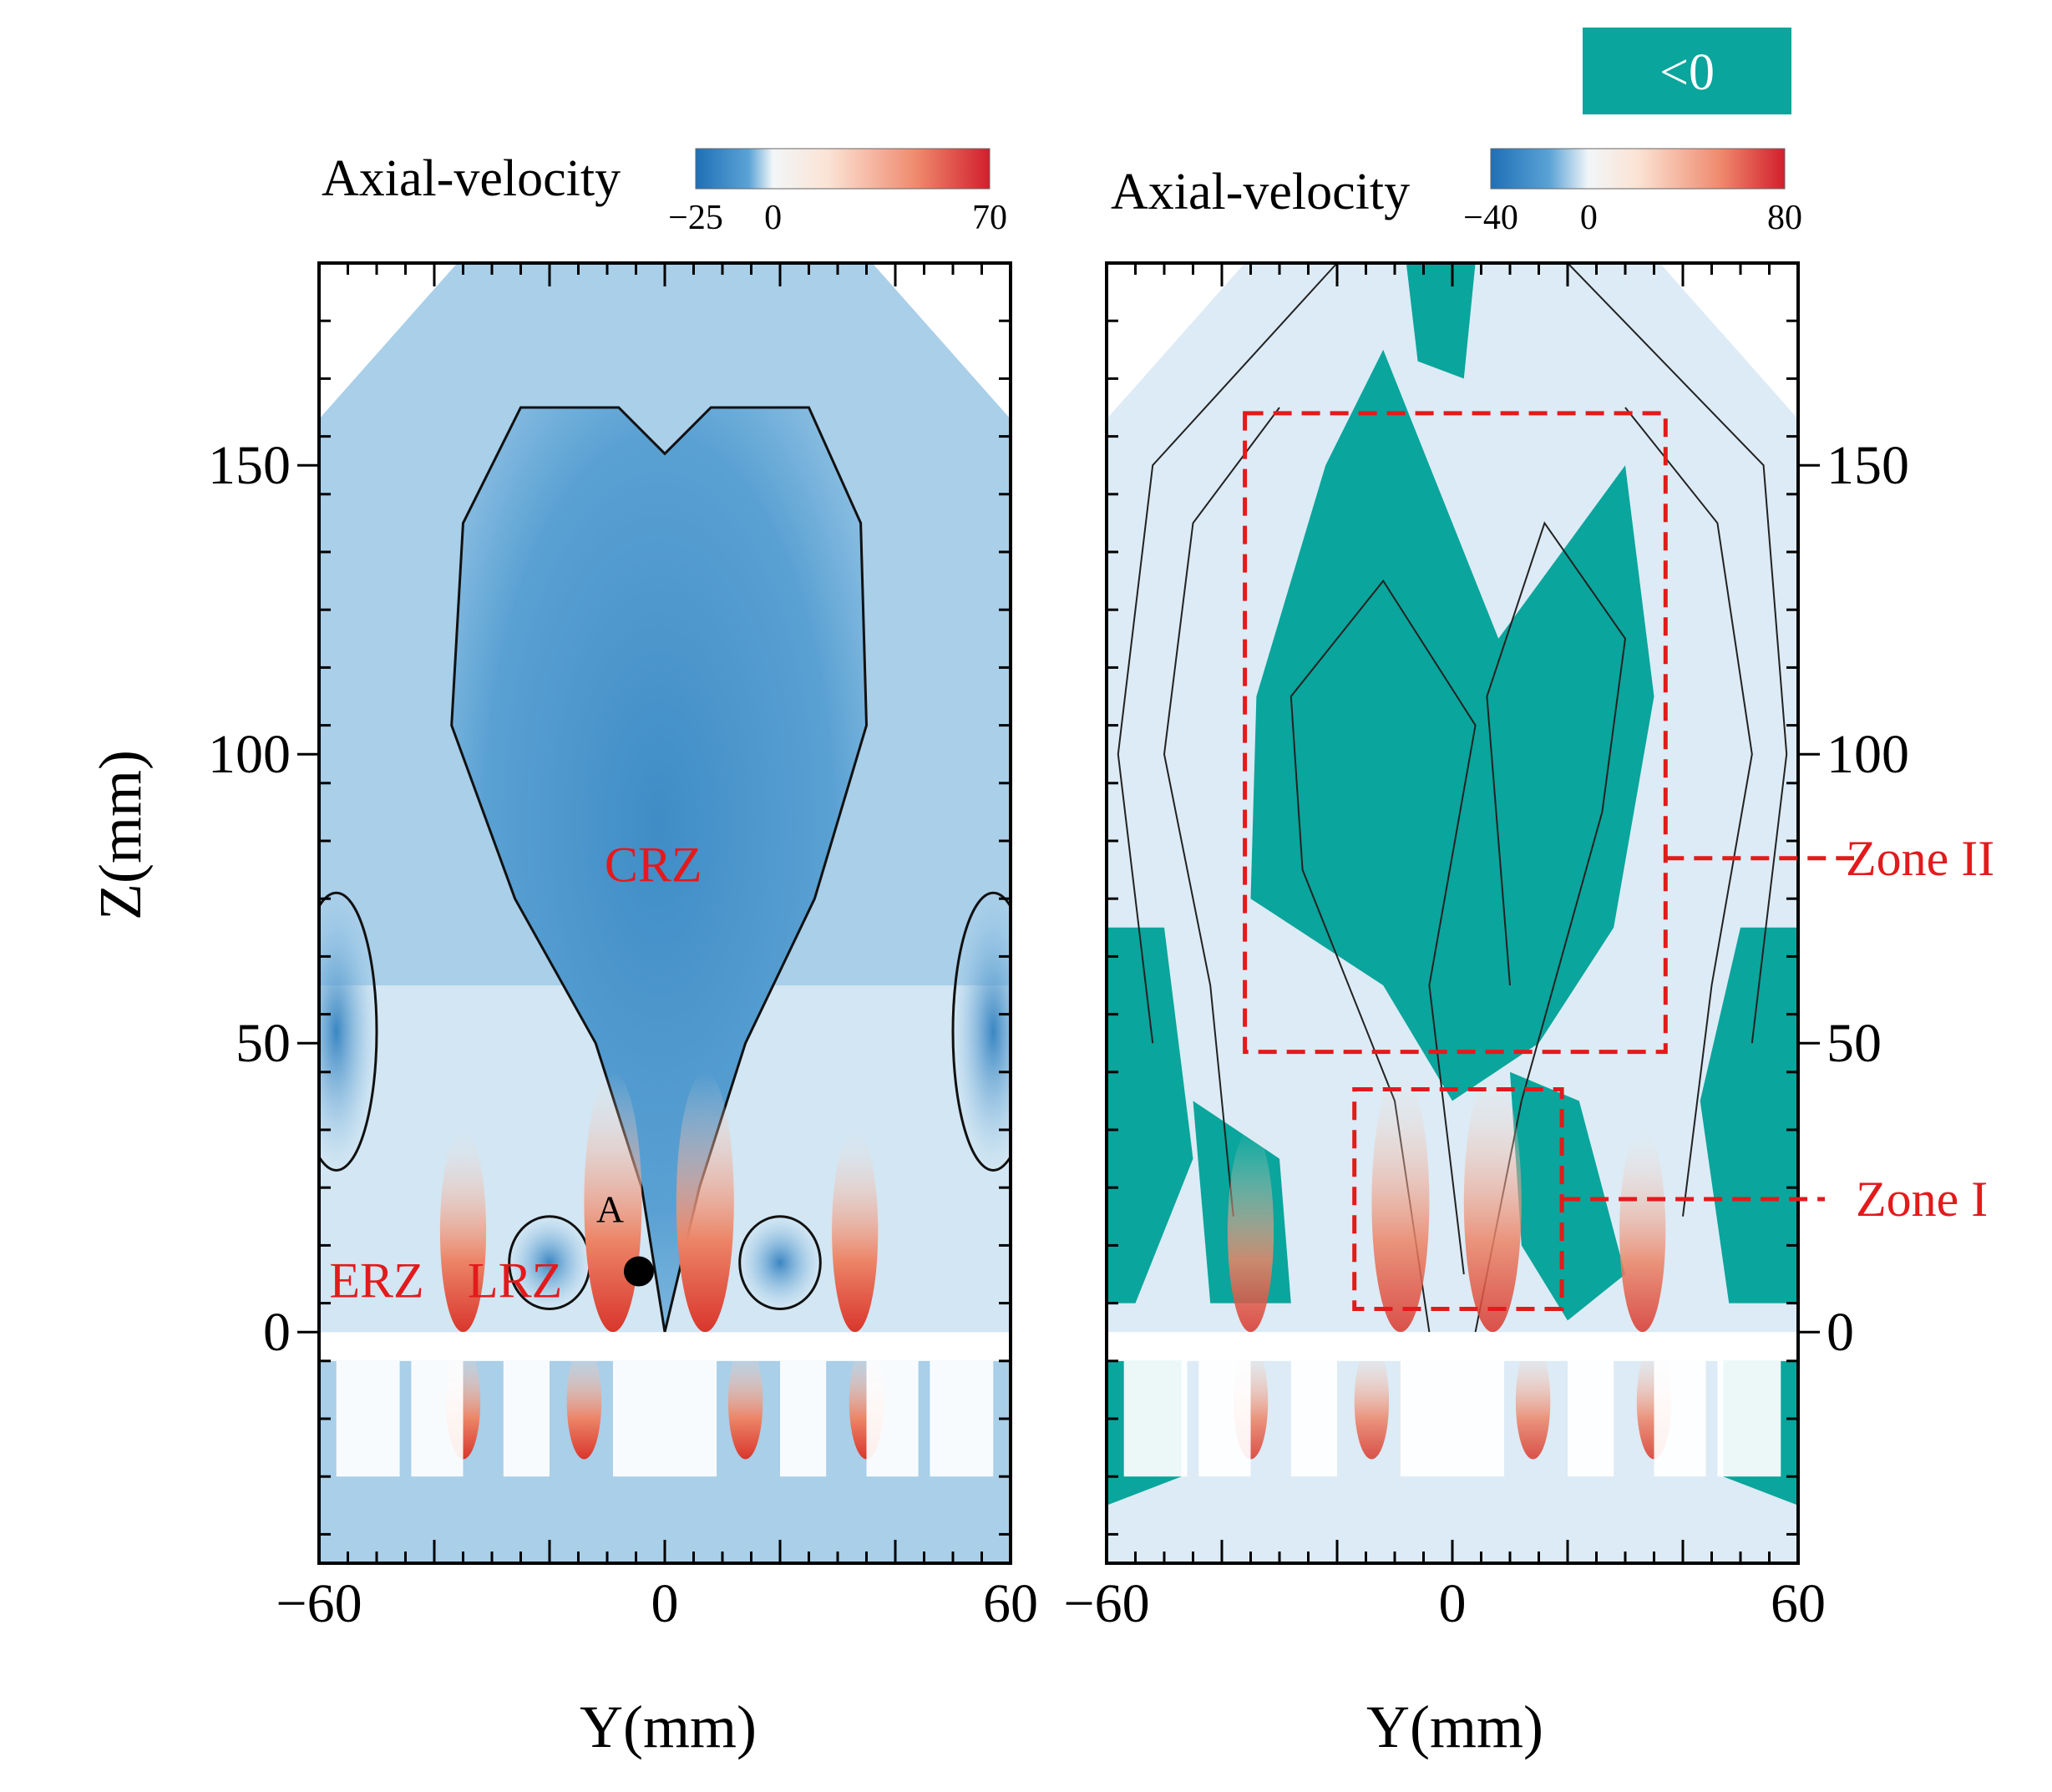 The width and height of the screenshot is (2052, 1792). I want to click on left-colorbar-tick-label: 0, so click(773, 218).